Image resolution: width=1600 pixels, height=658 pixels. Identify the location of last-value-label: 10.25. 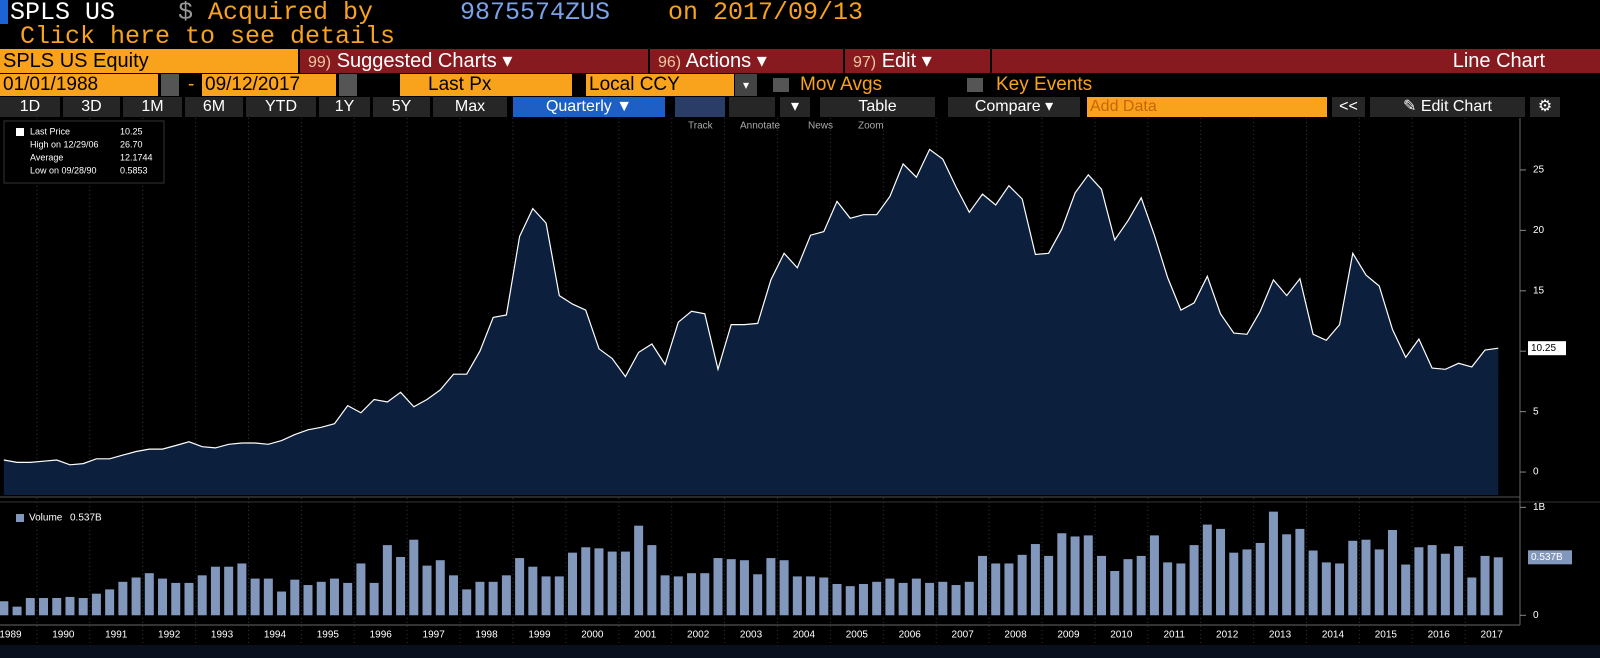
(1543, 348).